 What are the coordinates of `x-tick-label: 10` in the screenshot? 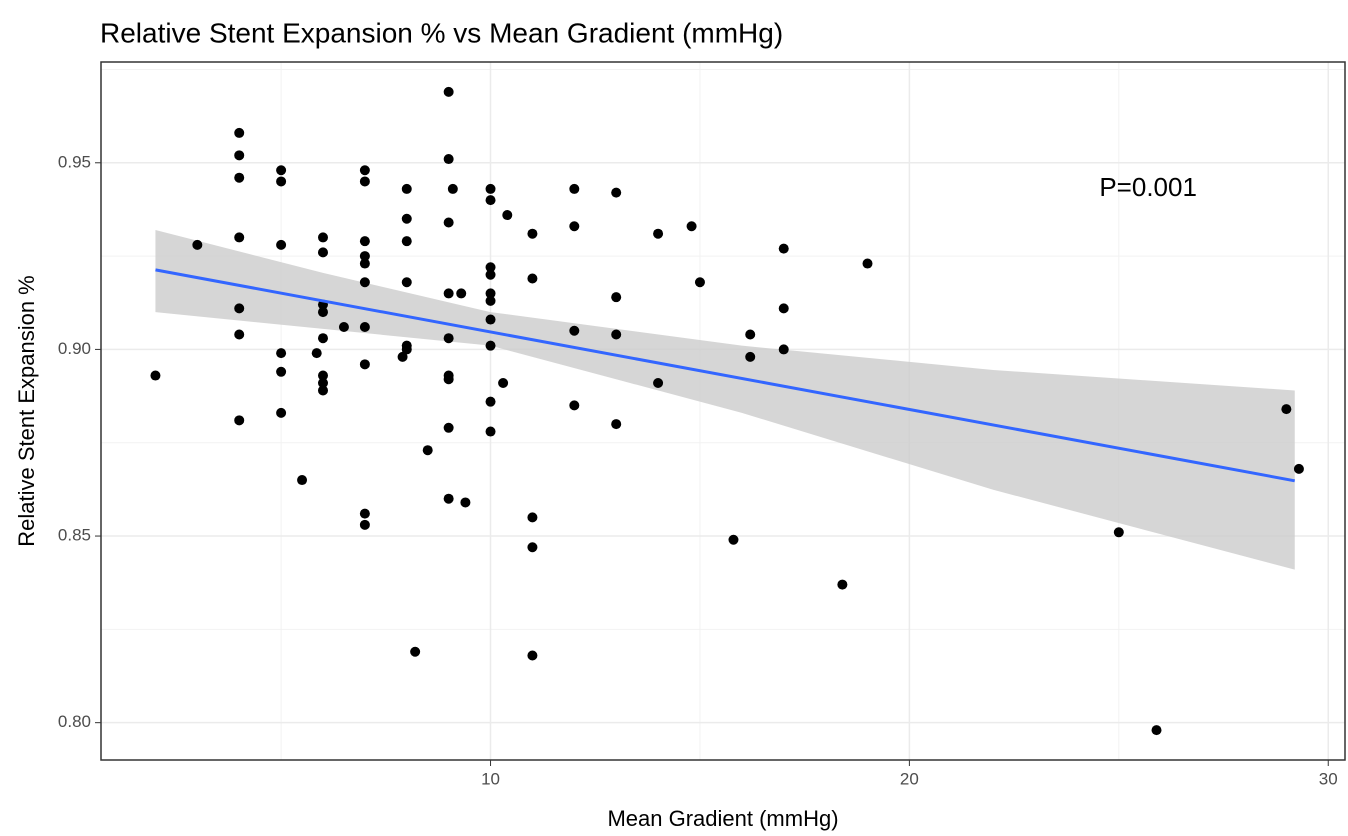 It's located at (490, 778).